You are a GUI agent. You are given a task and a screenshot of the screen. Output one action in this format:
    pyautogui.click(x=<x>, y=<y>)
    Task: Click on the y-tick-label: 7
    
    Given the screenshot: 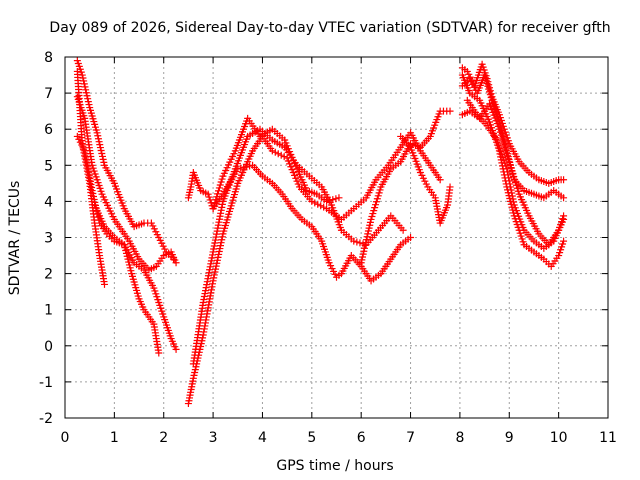 What is the action you would take?
    pyautogui.click(x=48, y=94)
    